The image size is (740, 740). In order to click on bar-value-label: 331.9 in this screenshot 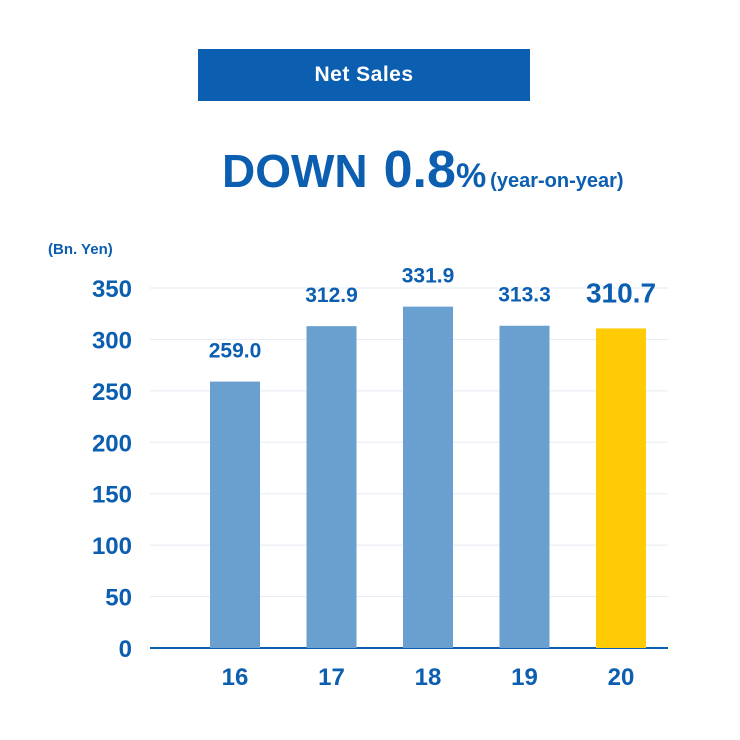, I will do `click(428, 276)`.